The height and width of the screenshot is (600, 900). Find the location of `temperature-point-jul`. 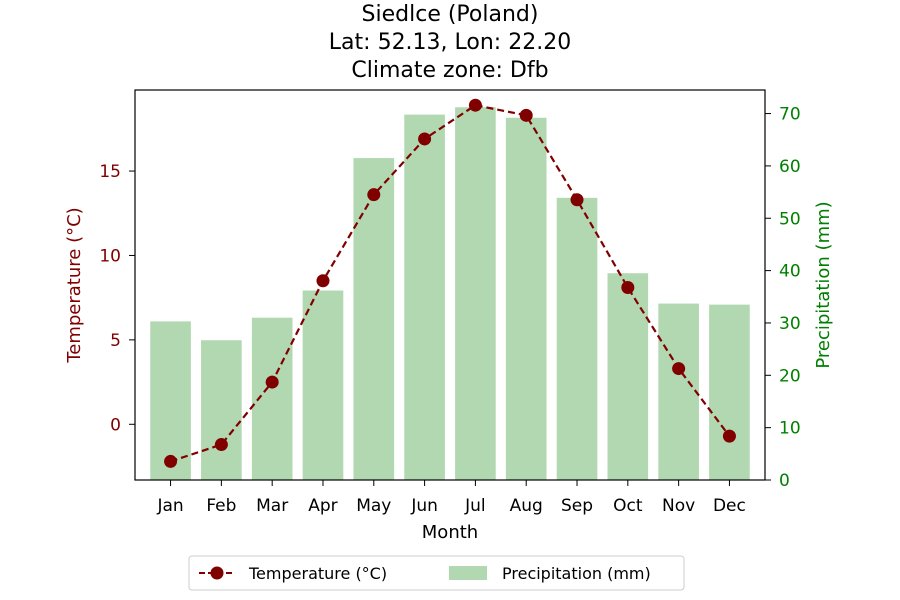

temperature-point-jul is located at coordinates (475, 105).